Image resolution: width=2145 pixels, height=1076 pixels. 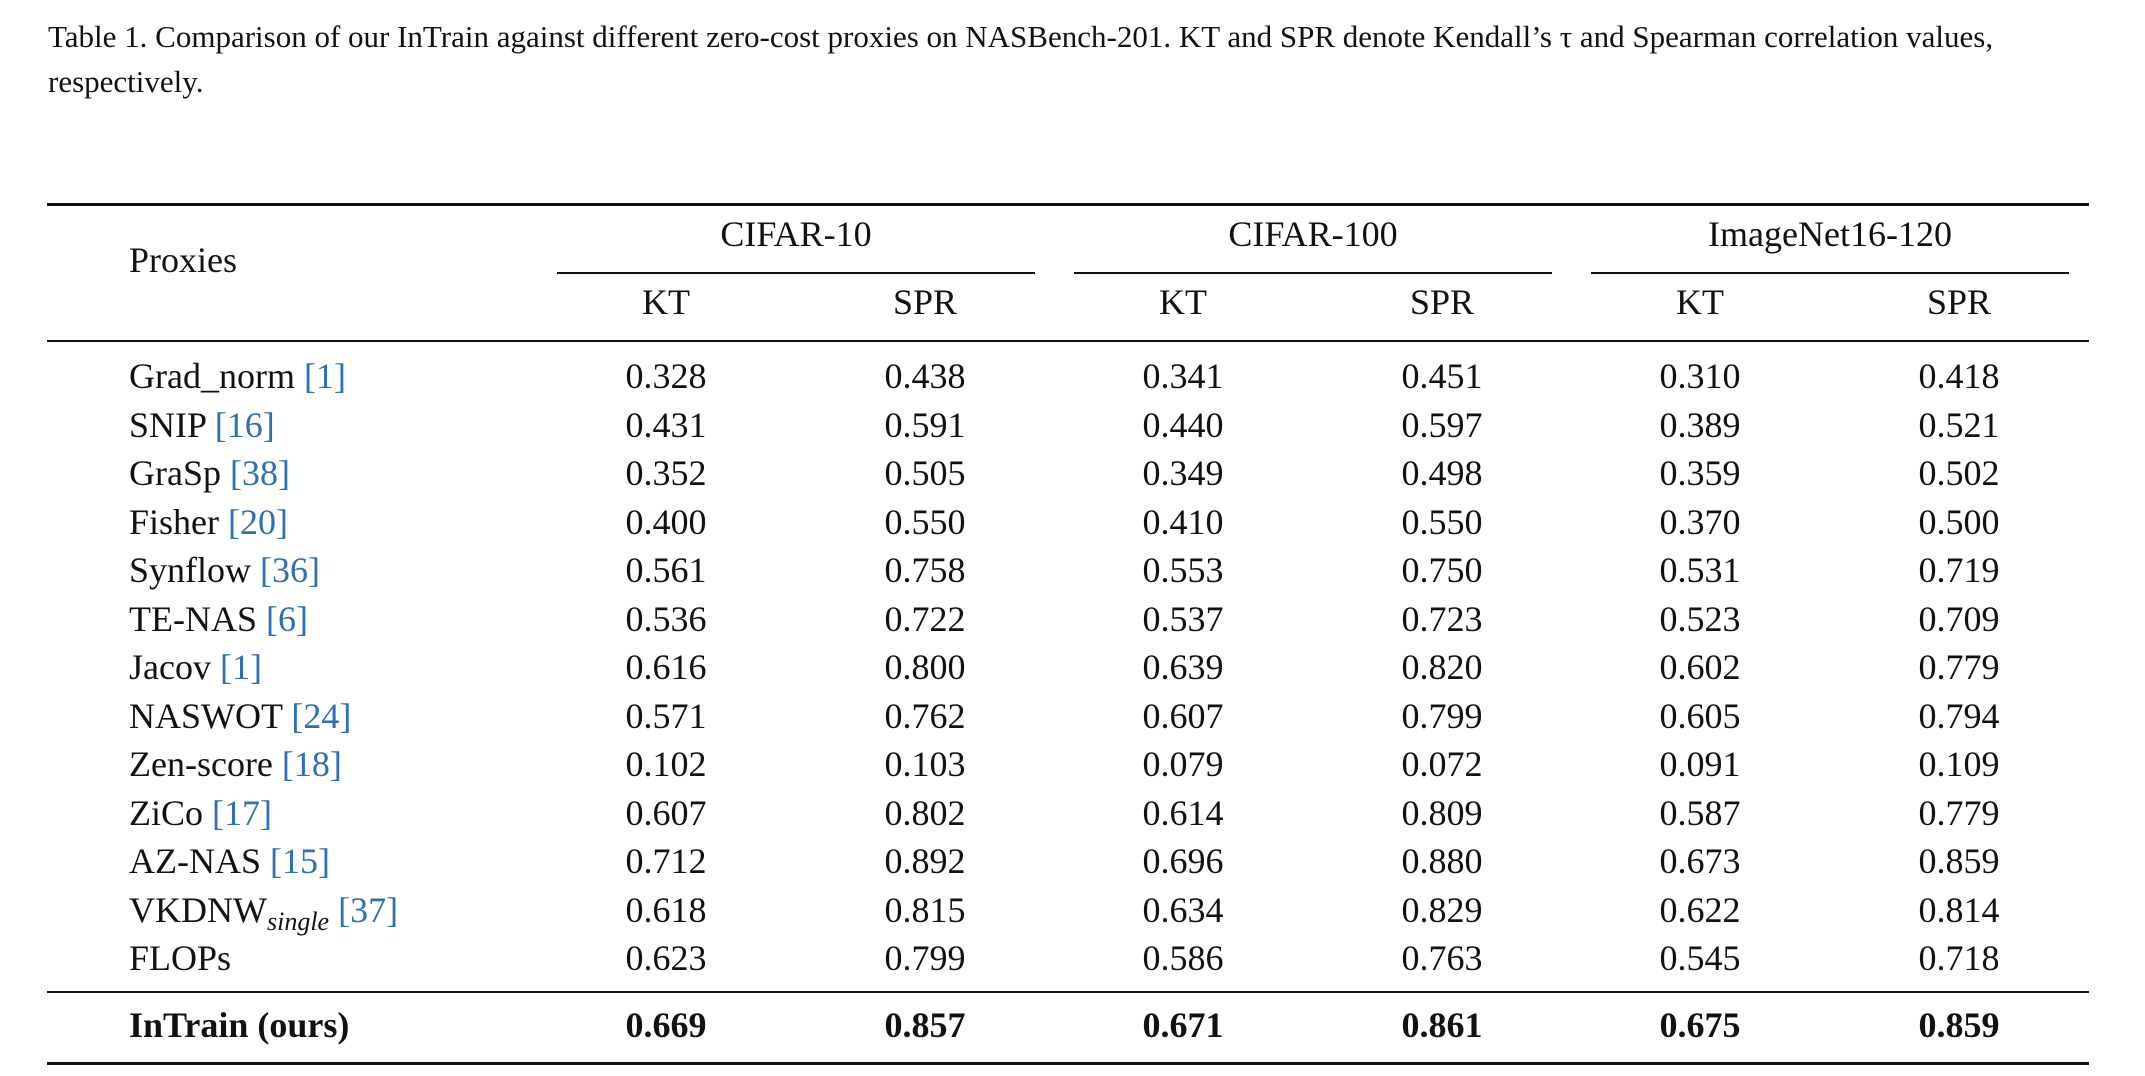 What do you see at coordinates (1183, 958) in the screenshot?
I see `value-cell: 0.586` at bounding box center [1183, 958].